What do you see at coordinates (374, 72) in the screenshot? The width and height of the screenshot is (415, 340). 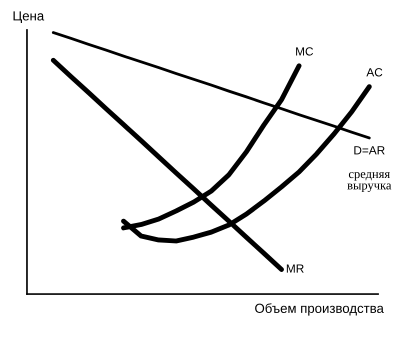 I see `series-label: AC` at bounding box center [374, 72].